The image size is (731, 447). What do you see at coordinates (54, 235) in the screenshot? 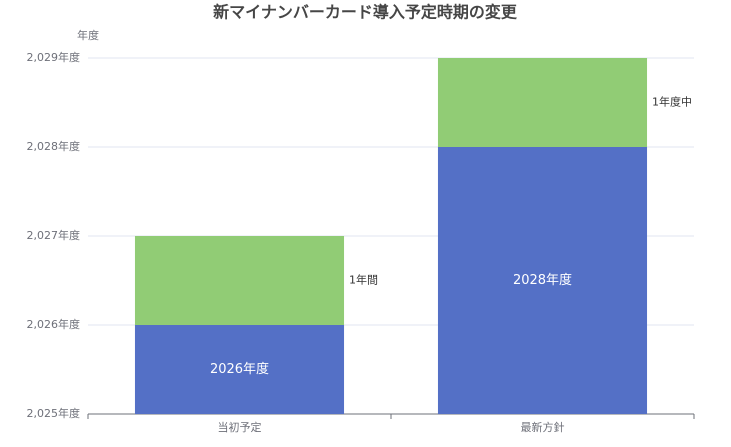
I see `y-tick-label: 2,027年度` at bounding box center [54, 235].